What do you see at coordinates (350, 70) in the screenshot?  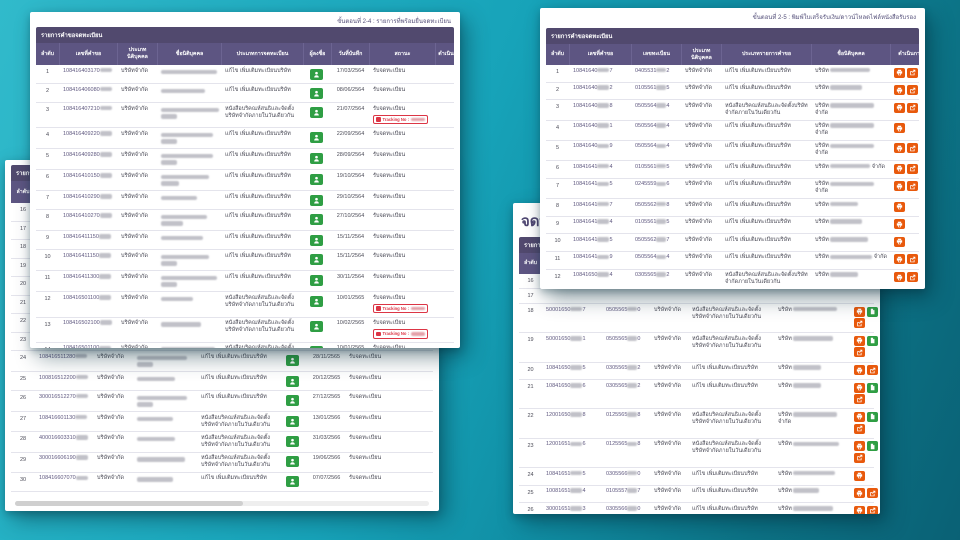 I see `cell-date: 17/03/2564` at bounding box center [350, 70].